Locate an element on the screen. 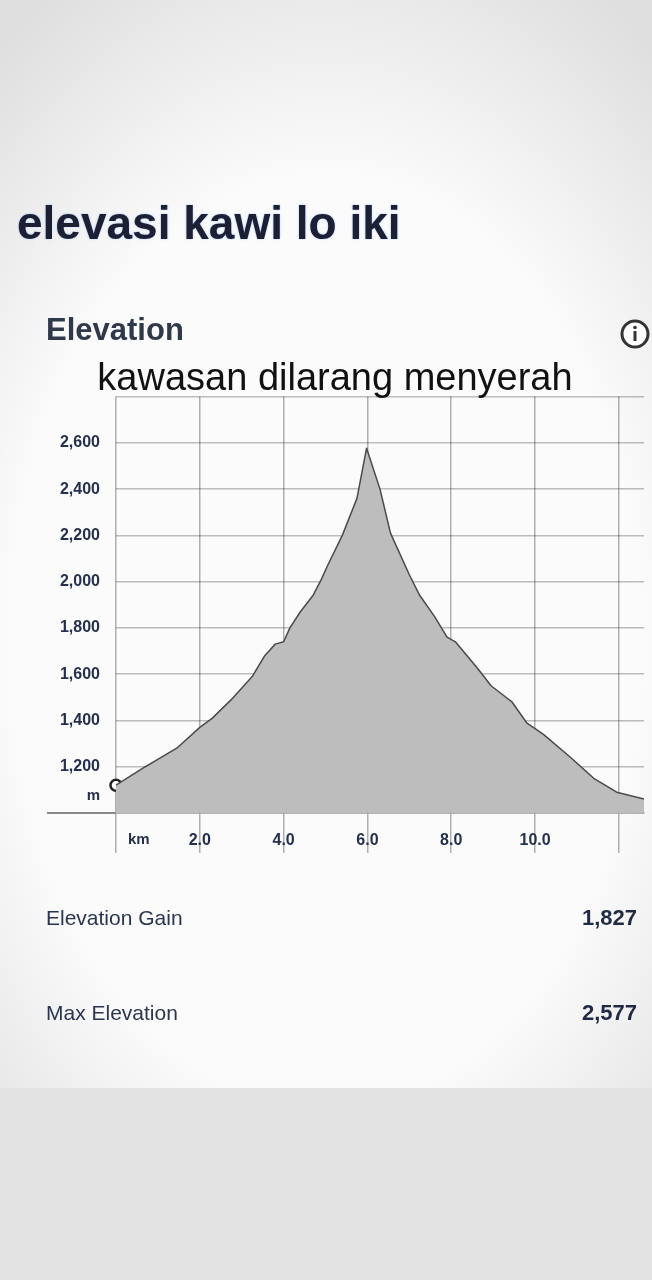  chart-title: elevasi kawi lo iki is located at coordinates (209, 223).